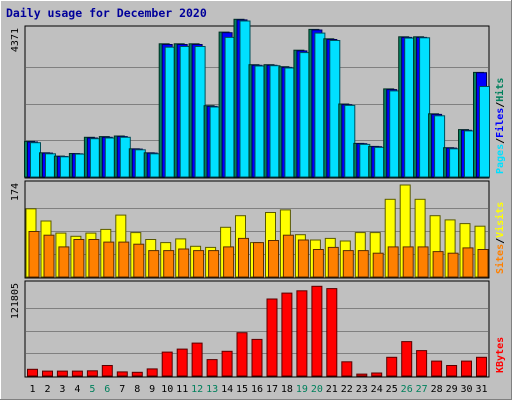 This screenshot has width=512, height=400. What do you see at coordinates (106, 13) in the screenshot?
I see `chart-title: Daily usage for December 2020` at bounding box center [106, 13].